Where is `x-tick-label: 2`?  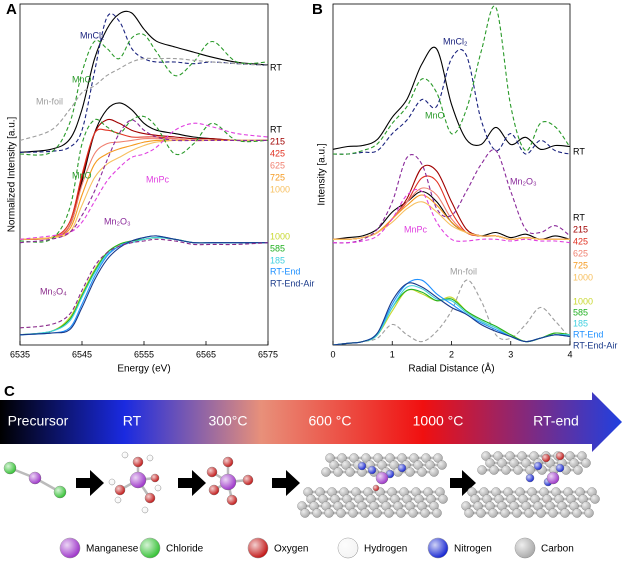 x-tick-label: 2 is located at coordinates (451, 354).